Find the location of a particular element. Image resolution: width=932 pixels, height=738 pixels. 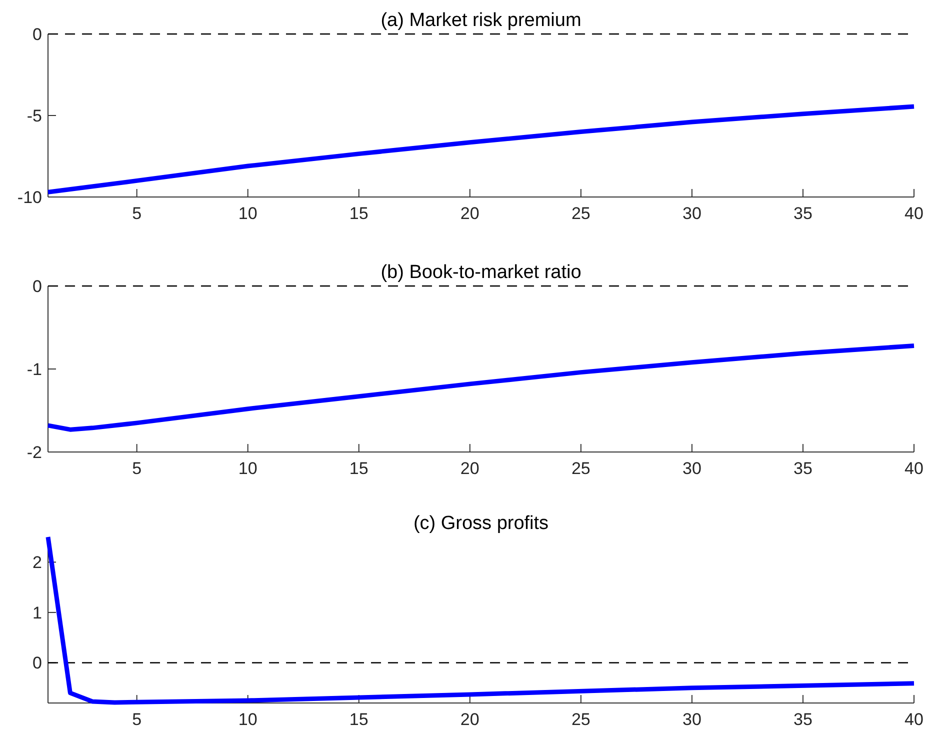

chart-title: (b) Book-to-market ratio is located at coordinates (481, 272).